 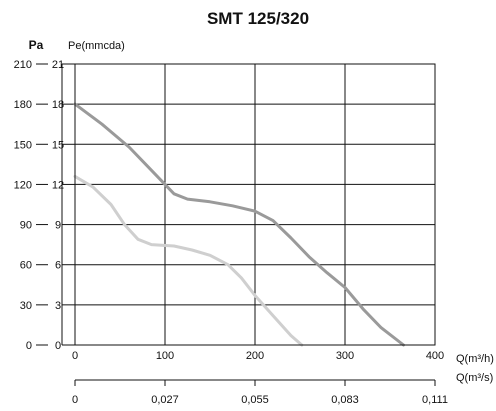 I want to click on x2-axis: 0 0,027 0,055 0,083 0,111, so click(x=260, y=392).